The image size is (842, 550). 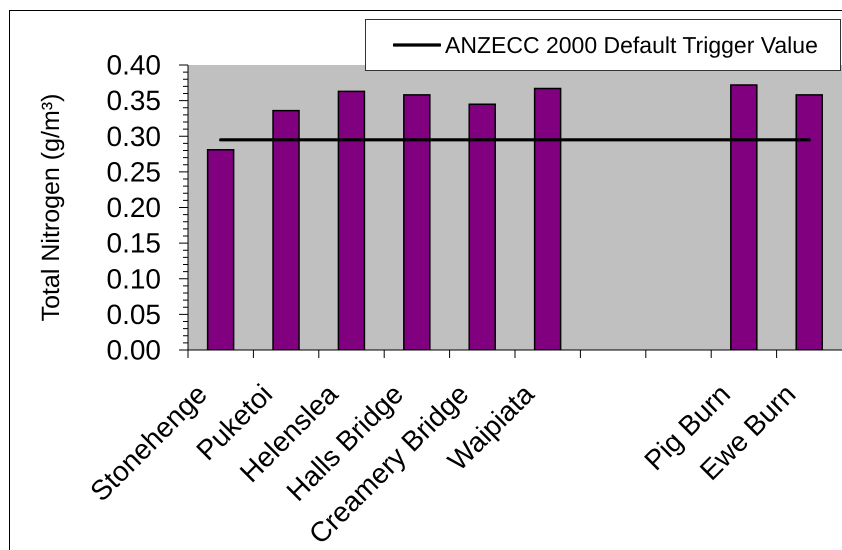 What do you see at coordinates (133, 278) in the screenshot?
I see `y-tick-label: 0.10` at bounding box center [133, 278].